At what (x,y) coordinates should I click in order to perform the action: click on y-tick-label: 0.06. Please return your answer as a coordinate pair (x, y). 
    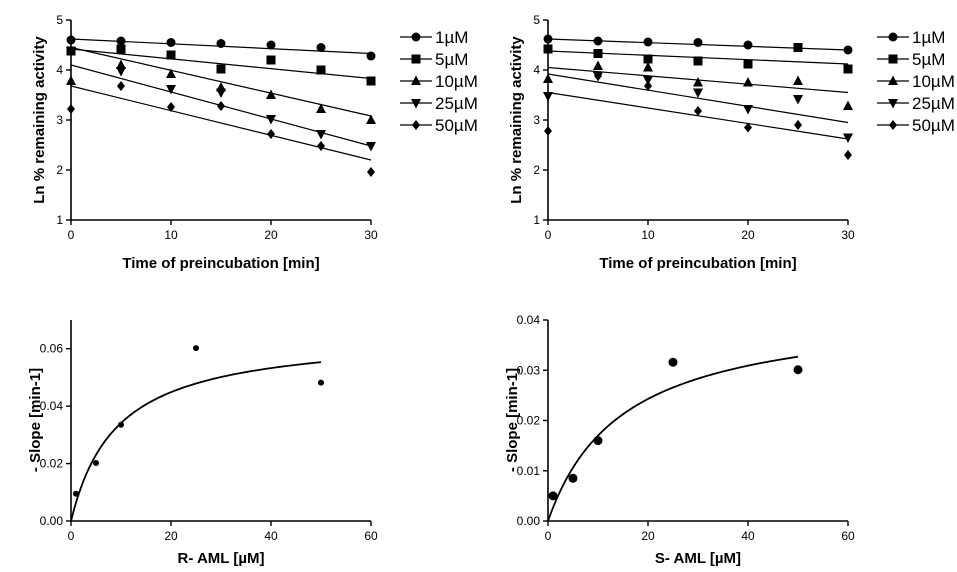
    Looking at the image, I should click on (52, 349).